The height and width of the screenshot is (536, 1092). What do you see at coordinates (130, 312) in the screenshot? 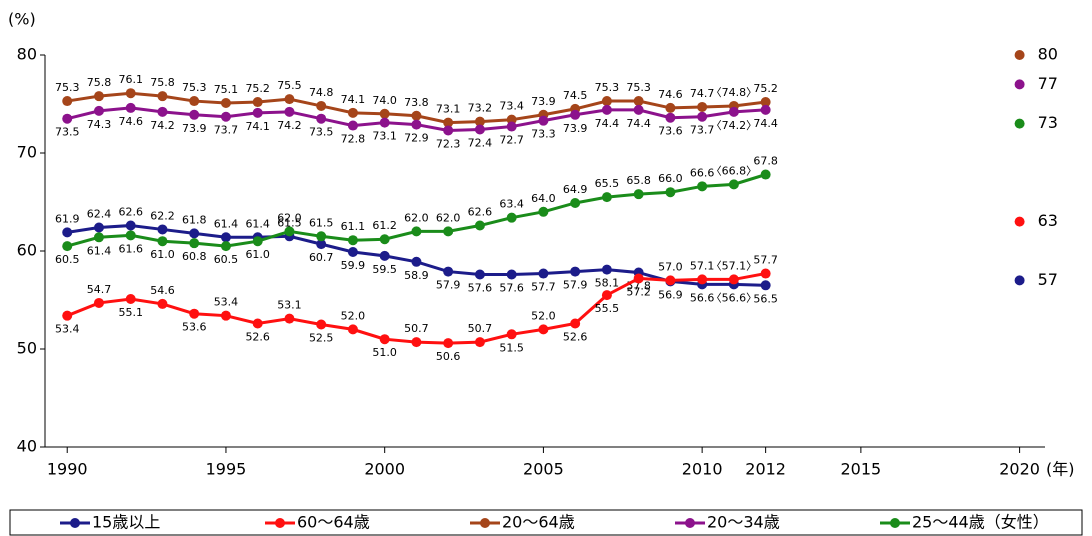
I see `value-label: 55.1` at bounding box center [130, 312].